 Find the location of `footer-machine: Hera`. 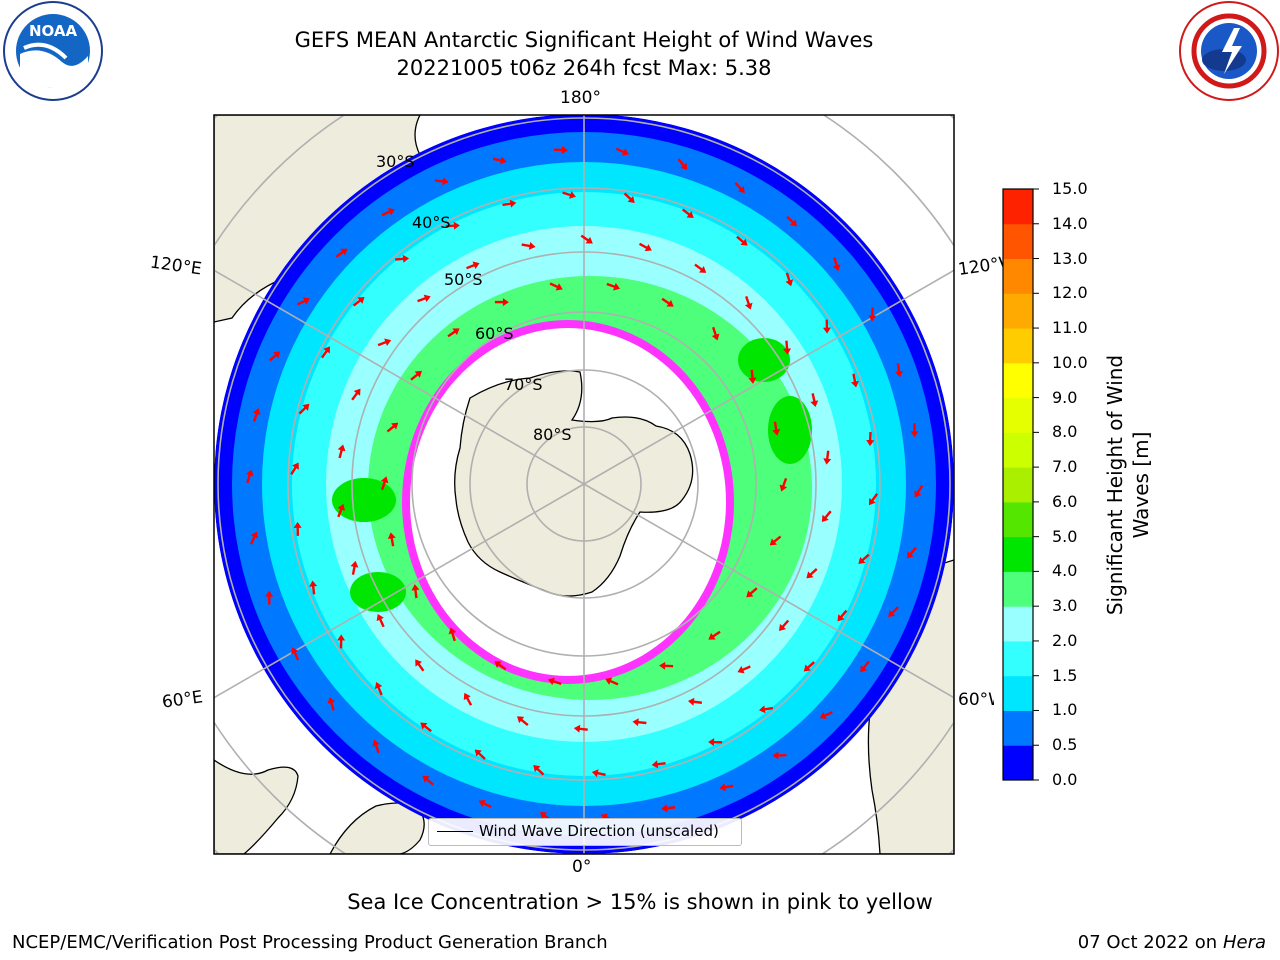

footer-machine: Hera is located at coordinates (1244, 942).